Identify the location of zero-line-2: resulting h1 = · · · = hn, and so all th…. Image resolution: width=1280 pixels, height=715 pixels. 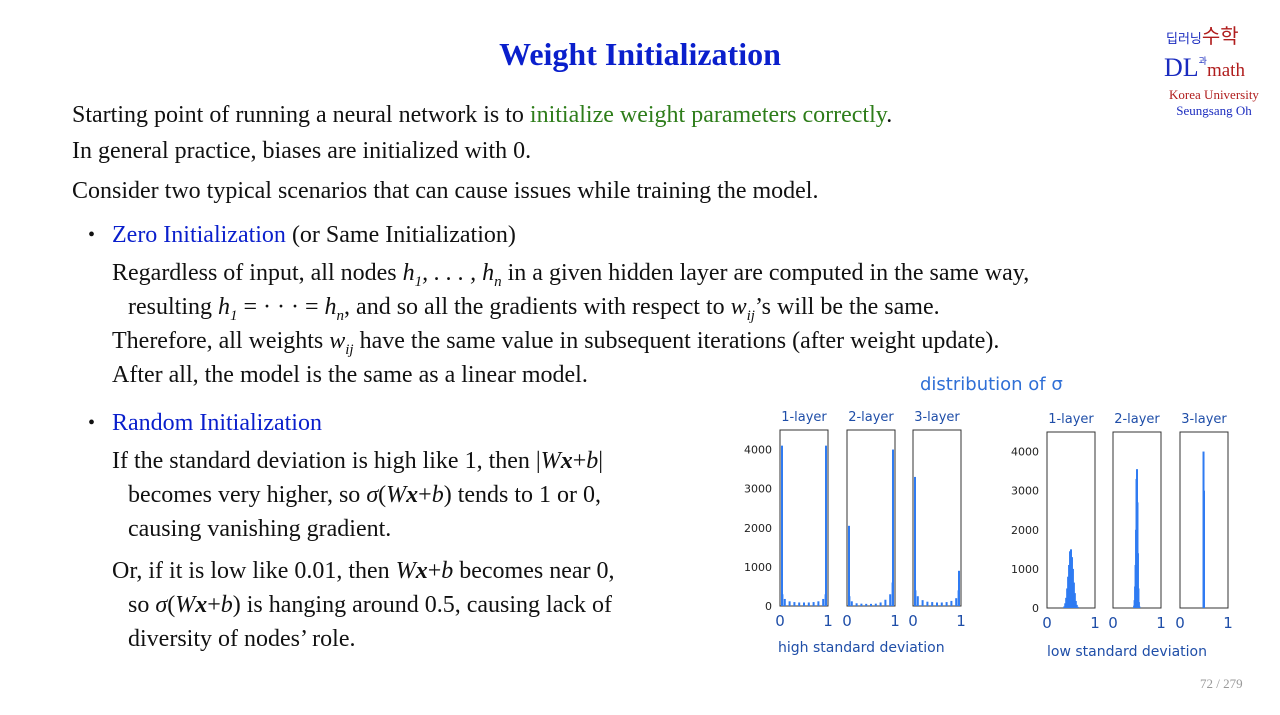
(534, 309).